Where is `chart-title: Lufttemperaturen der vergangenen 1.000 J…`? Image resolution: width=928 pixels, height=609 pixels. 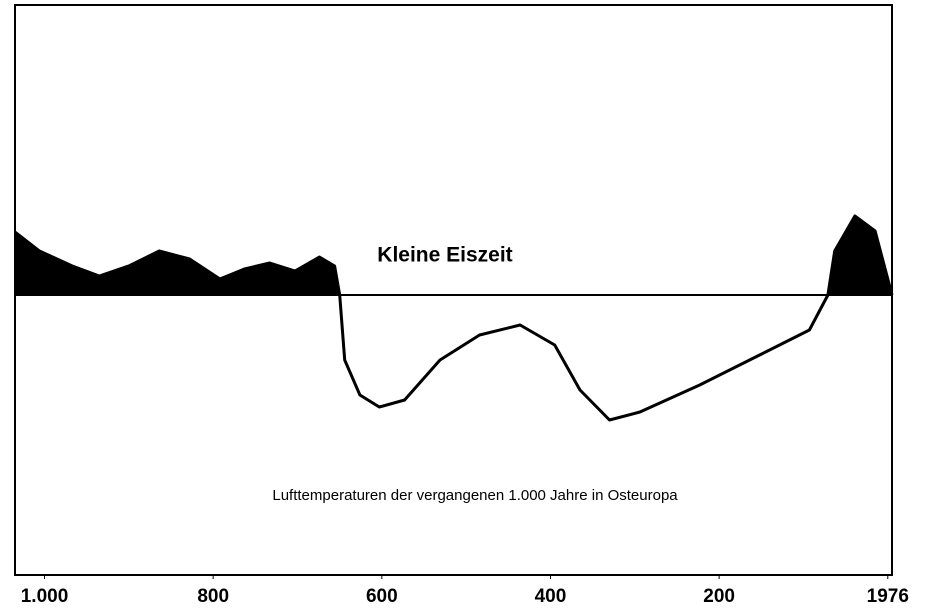
chart-title: Lufttemperaturen der vergangenen 1.000 J… is located at coordinates (475, 495).